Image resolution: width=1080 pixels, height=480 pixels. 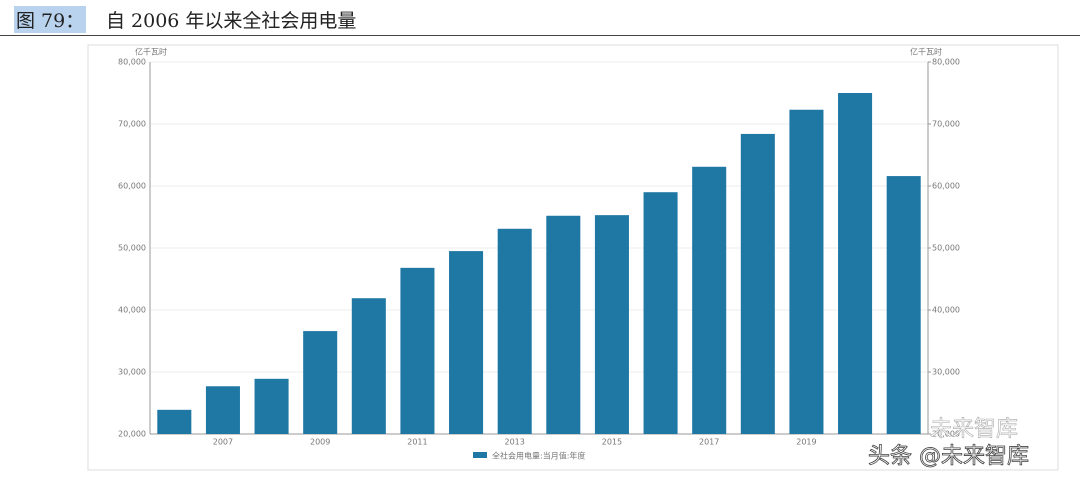 What do you see at coordinates (974, 429) in the screenshot?
I see `watermark-logo: 未来智库` at bounding box center [974, 429].